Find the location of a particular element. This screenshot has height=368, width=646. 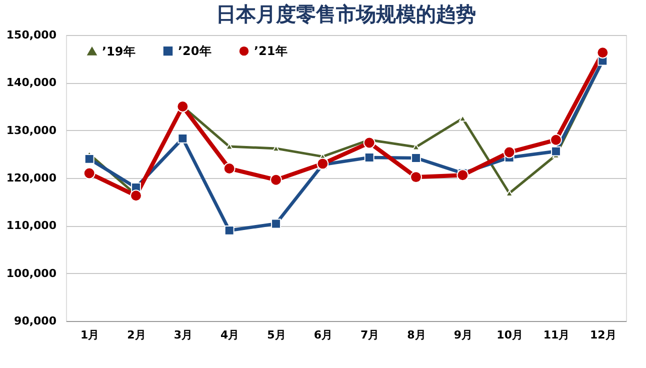

legend-label: ’19年 is located at coordinates (119, 51).